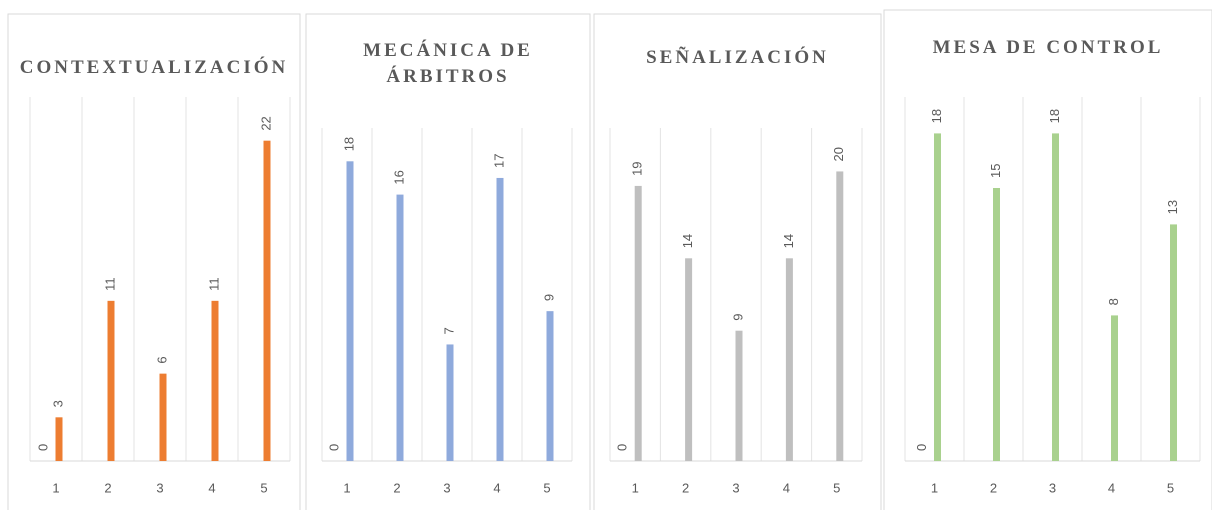  I want to click on value-label: 13, so click(1172, 207).